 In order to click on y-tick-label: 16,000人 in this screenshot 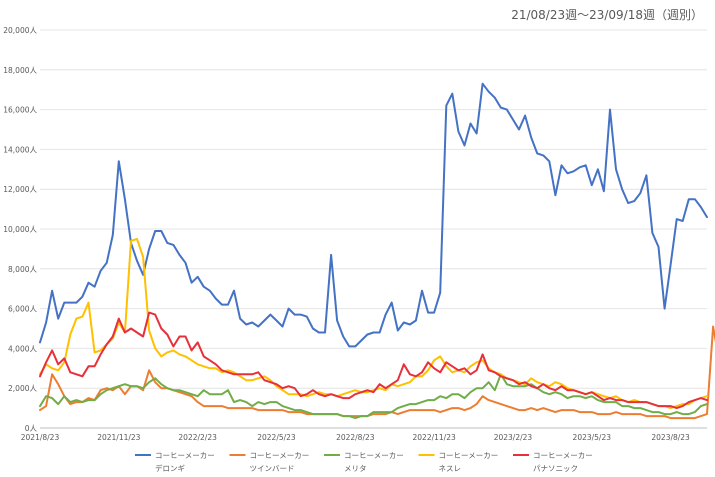, I will do `click(20, 110)`.